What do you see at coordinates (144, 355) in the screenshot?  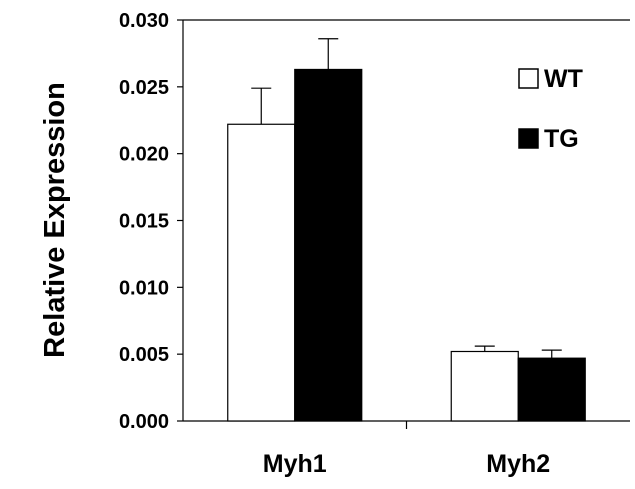 I see `y-tick-label: 0.005` at bounding box center [144, 355].